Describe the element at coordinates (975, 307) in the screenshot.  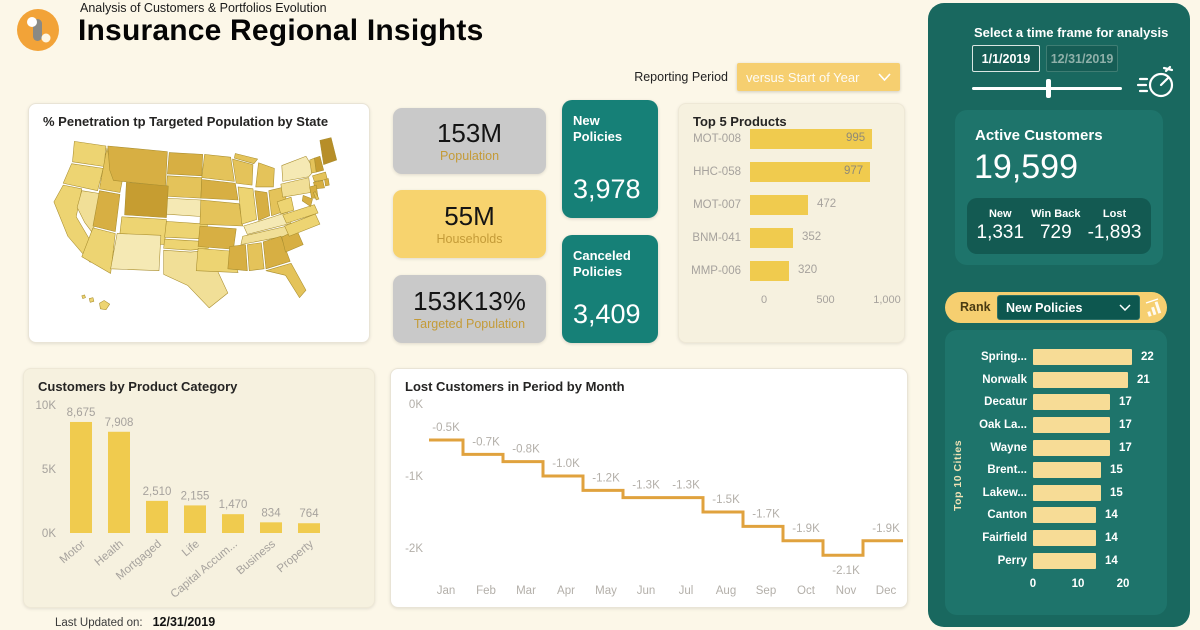
I see `rank-label: Rank` at that location.